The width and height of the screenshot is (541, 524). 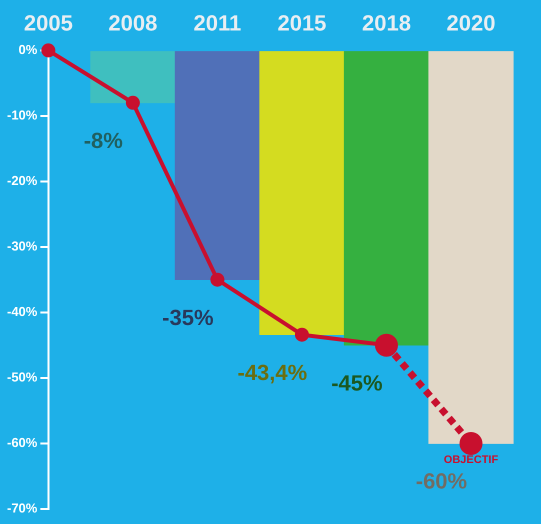 I want to click on x-tick-label: 2018, so click(x=386, y=23).